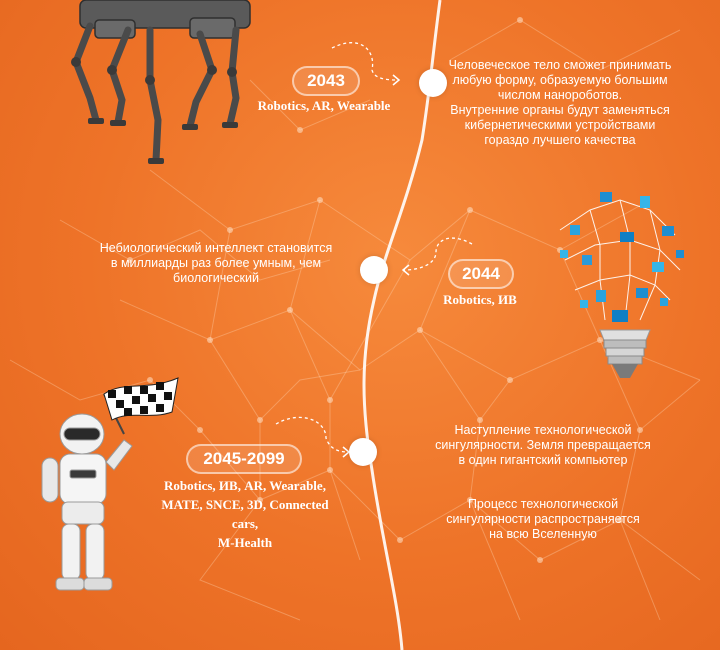 This screenshot has height=650, width=720. Describe the element at coordinates (244, 459) in the screenshot. I see `year-badge-2045-2099: 2045-2099` at that location.